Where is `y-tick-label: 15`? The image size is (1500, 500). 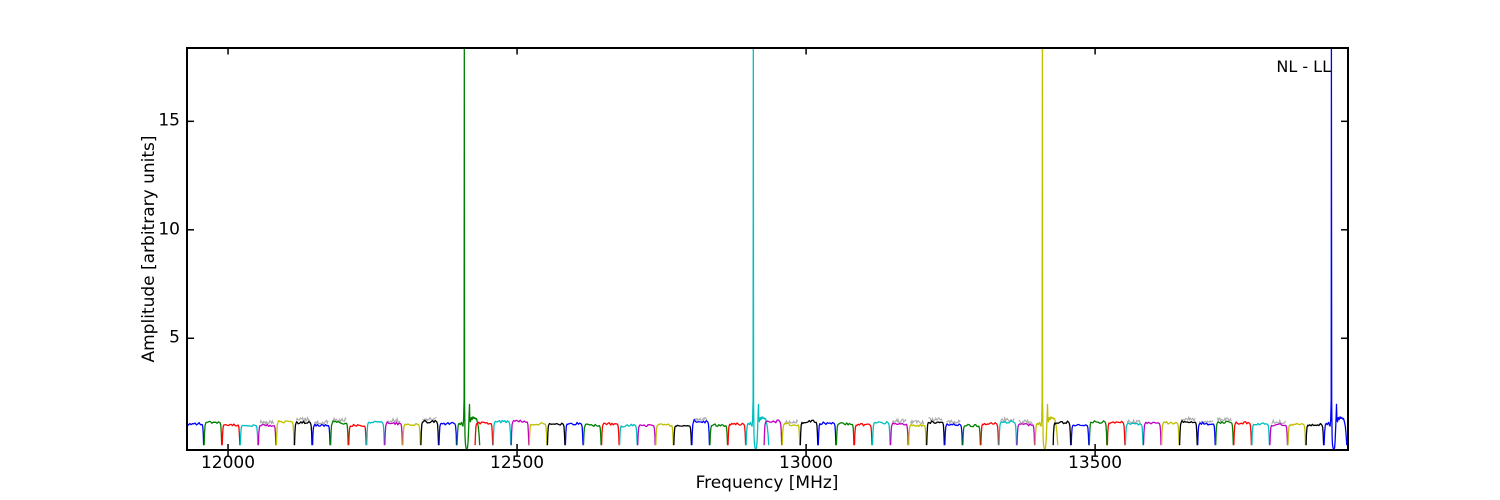
y-tick-label: 15 is located at coordinates (169, 120).